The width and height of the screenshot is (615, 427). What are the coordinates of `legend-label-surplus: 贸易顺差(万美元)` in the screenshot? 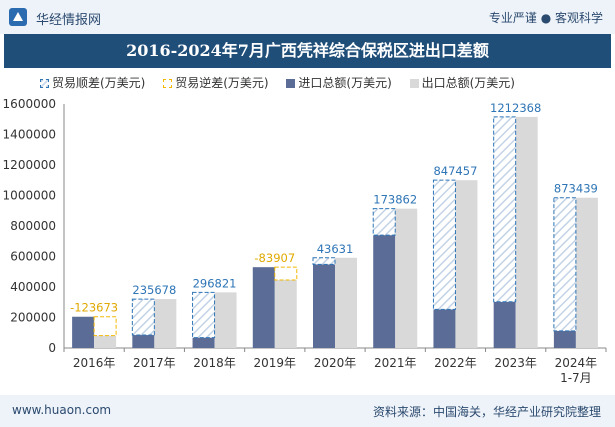 It's located at (99, 83).